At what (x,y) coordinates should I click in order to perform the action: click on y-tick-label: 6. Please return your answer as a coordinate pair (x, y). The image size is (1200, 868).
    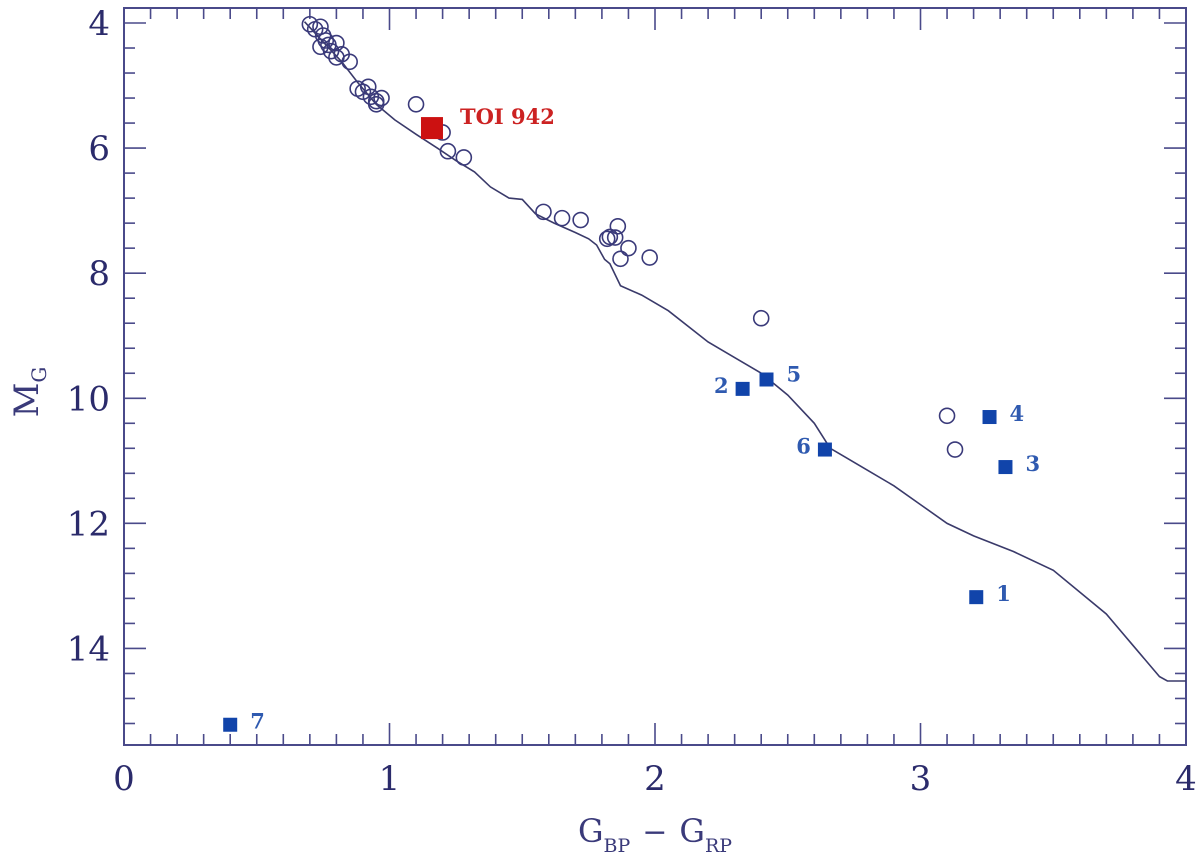
    Looking at the image, I should click on (99, 149).